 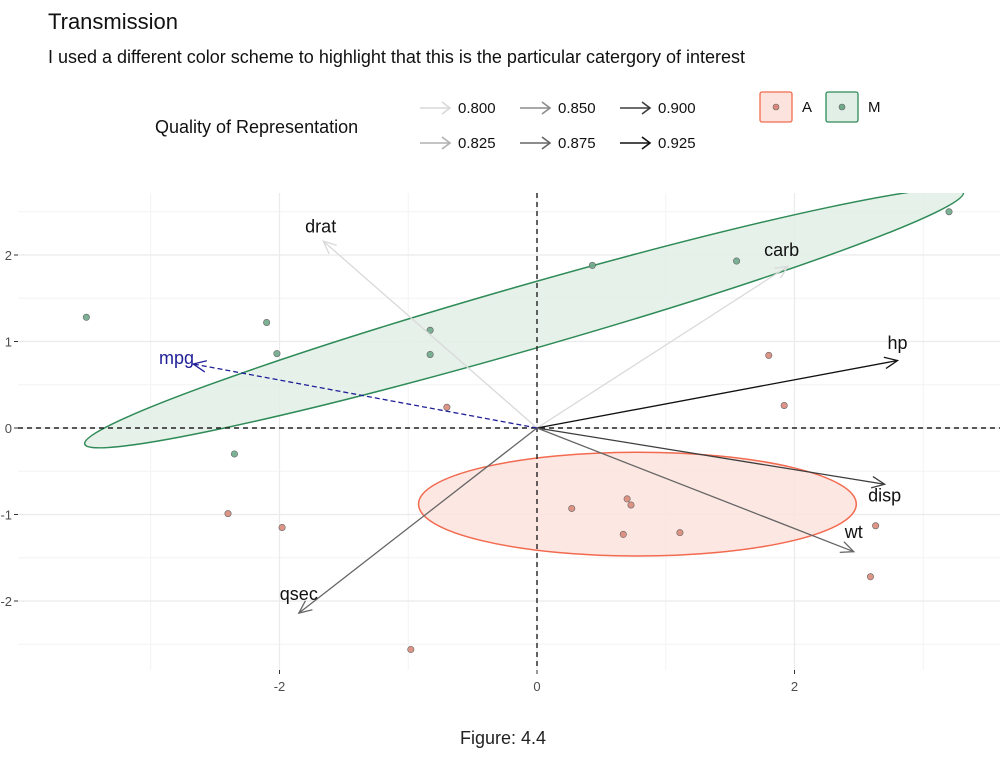 I want to click on vector-qsec, so click(x=417, y=521).